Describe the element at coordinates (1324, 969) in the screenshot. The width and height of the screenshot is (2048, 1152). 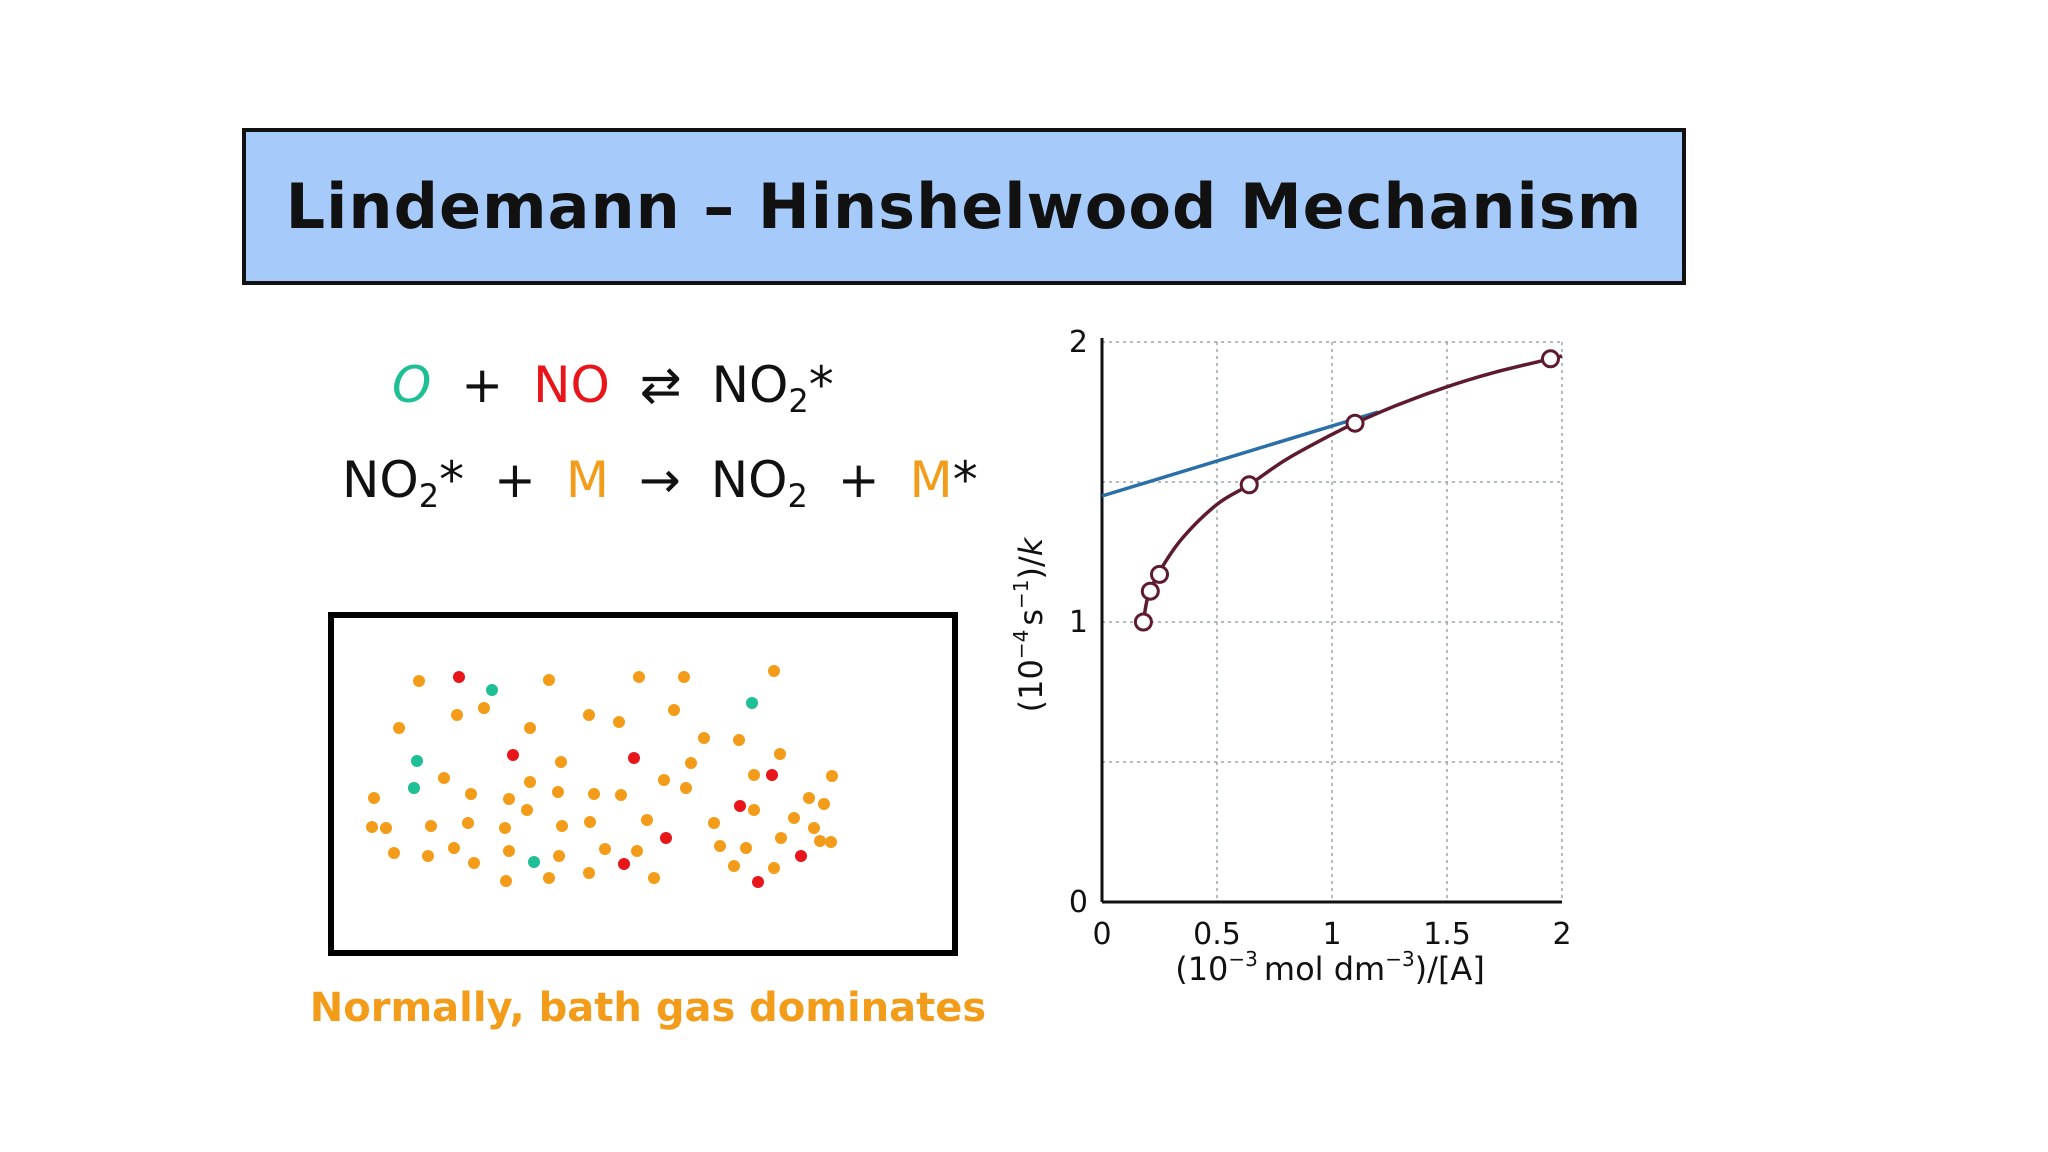
I see `x-label-part: mol dm` at that location.